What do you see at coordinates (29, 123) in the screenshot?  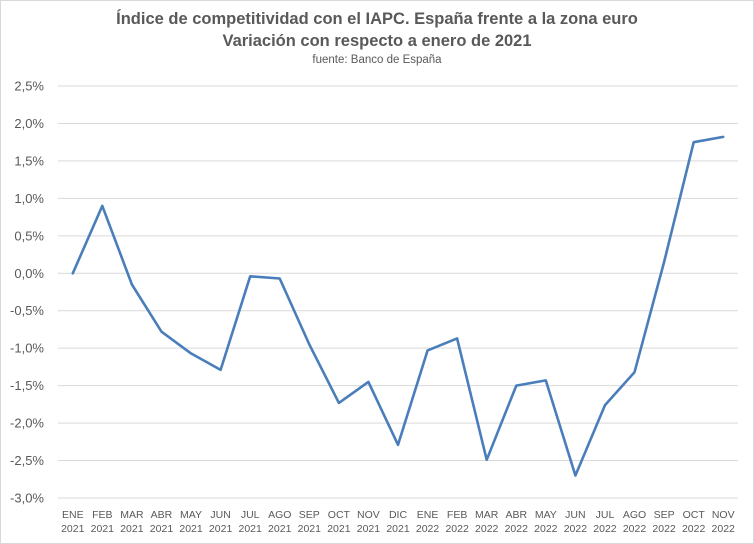 I see `y-tick-label: 2,0%` at bounding box center [29, 123].